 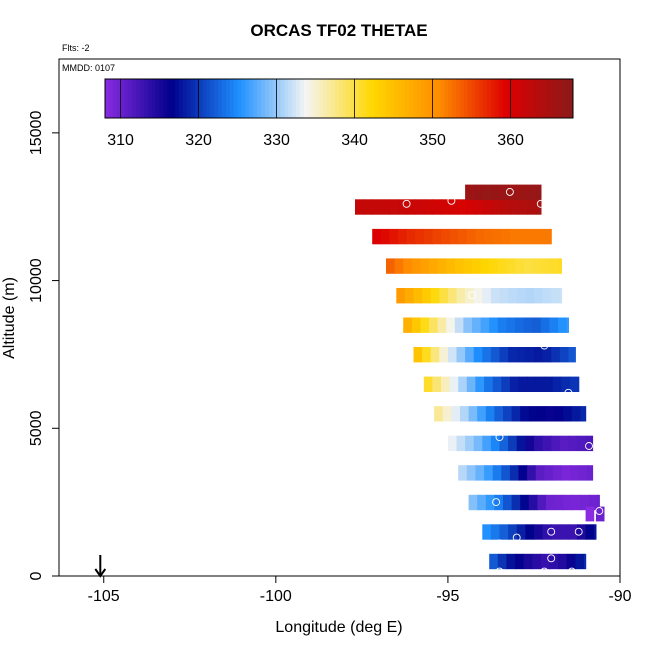 What do you see at coordinates (276, 596) in the screenshot?
I see `x-tick-label: -100` at bounding box center [276, 596].